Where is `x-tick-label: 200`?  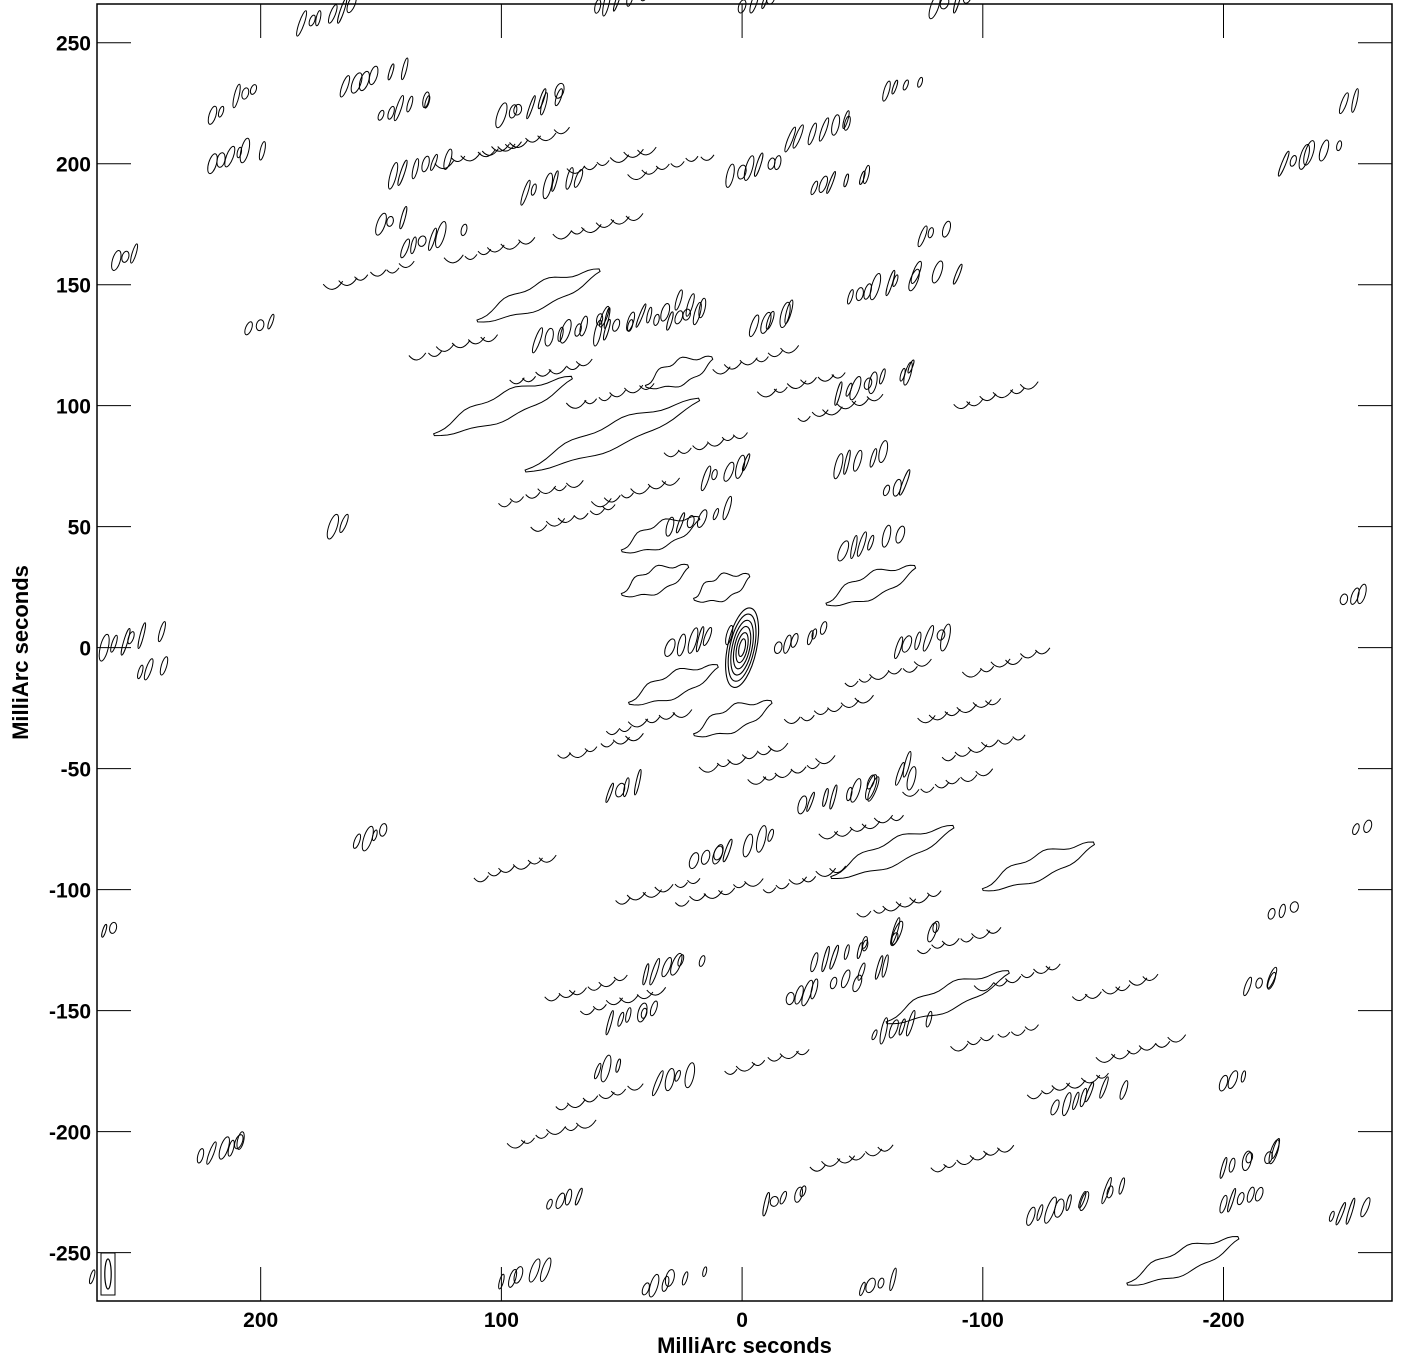 x-tick-label: 200 is located at coordinates (260, 1320).